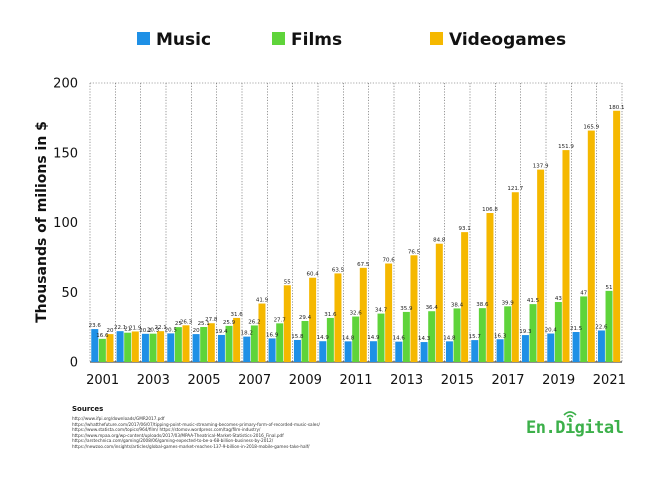 The width and height of the screenshot is (646, 483). What do you see at coordinates (507, 380) in the screenshot?
I see `x-tick-label: 2017` at bounding box center [507, 380].